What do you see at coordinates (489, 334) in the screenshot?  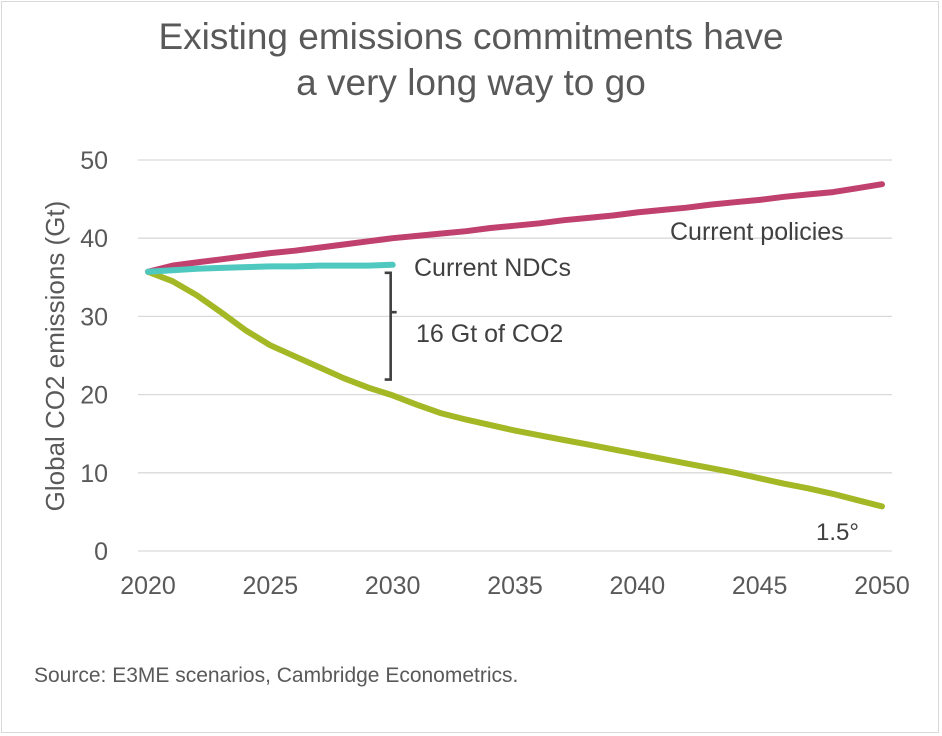 I see `gap-label: 16 Gt of CO2` at bounding box center [489, 334].